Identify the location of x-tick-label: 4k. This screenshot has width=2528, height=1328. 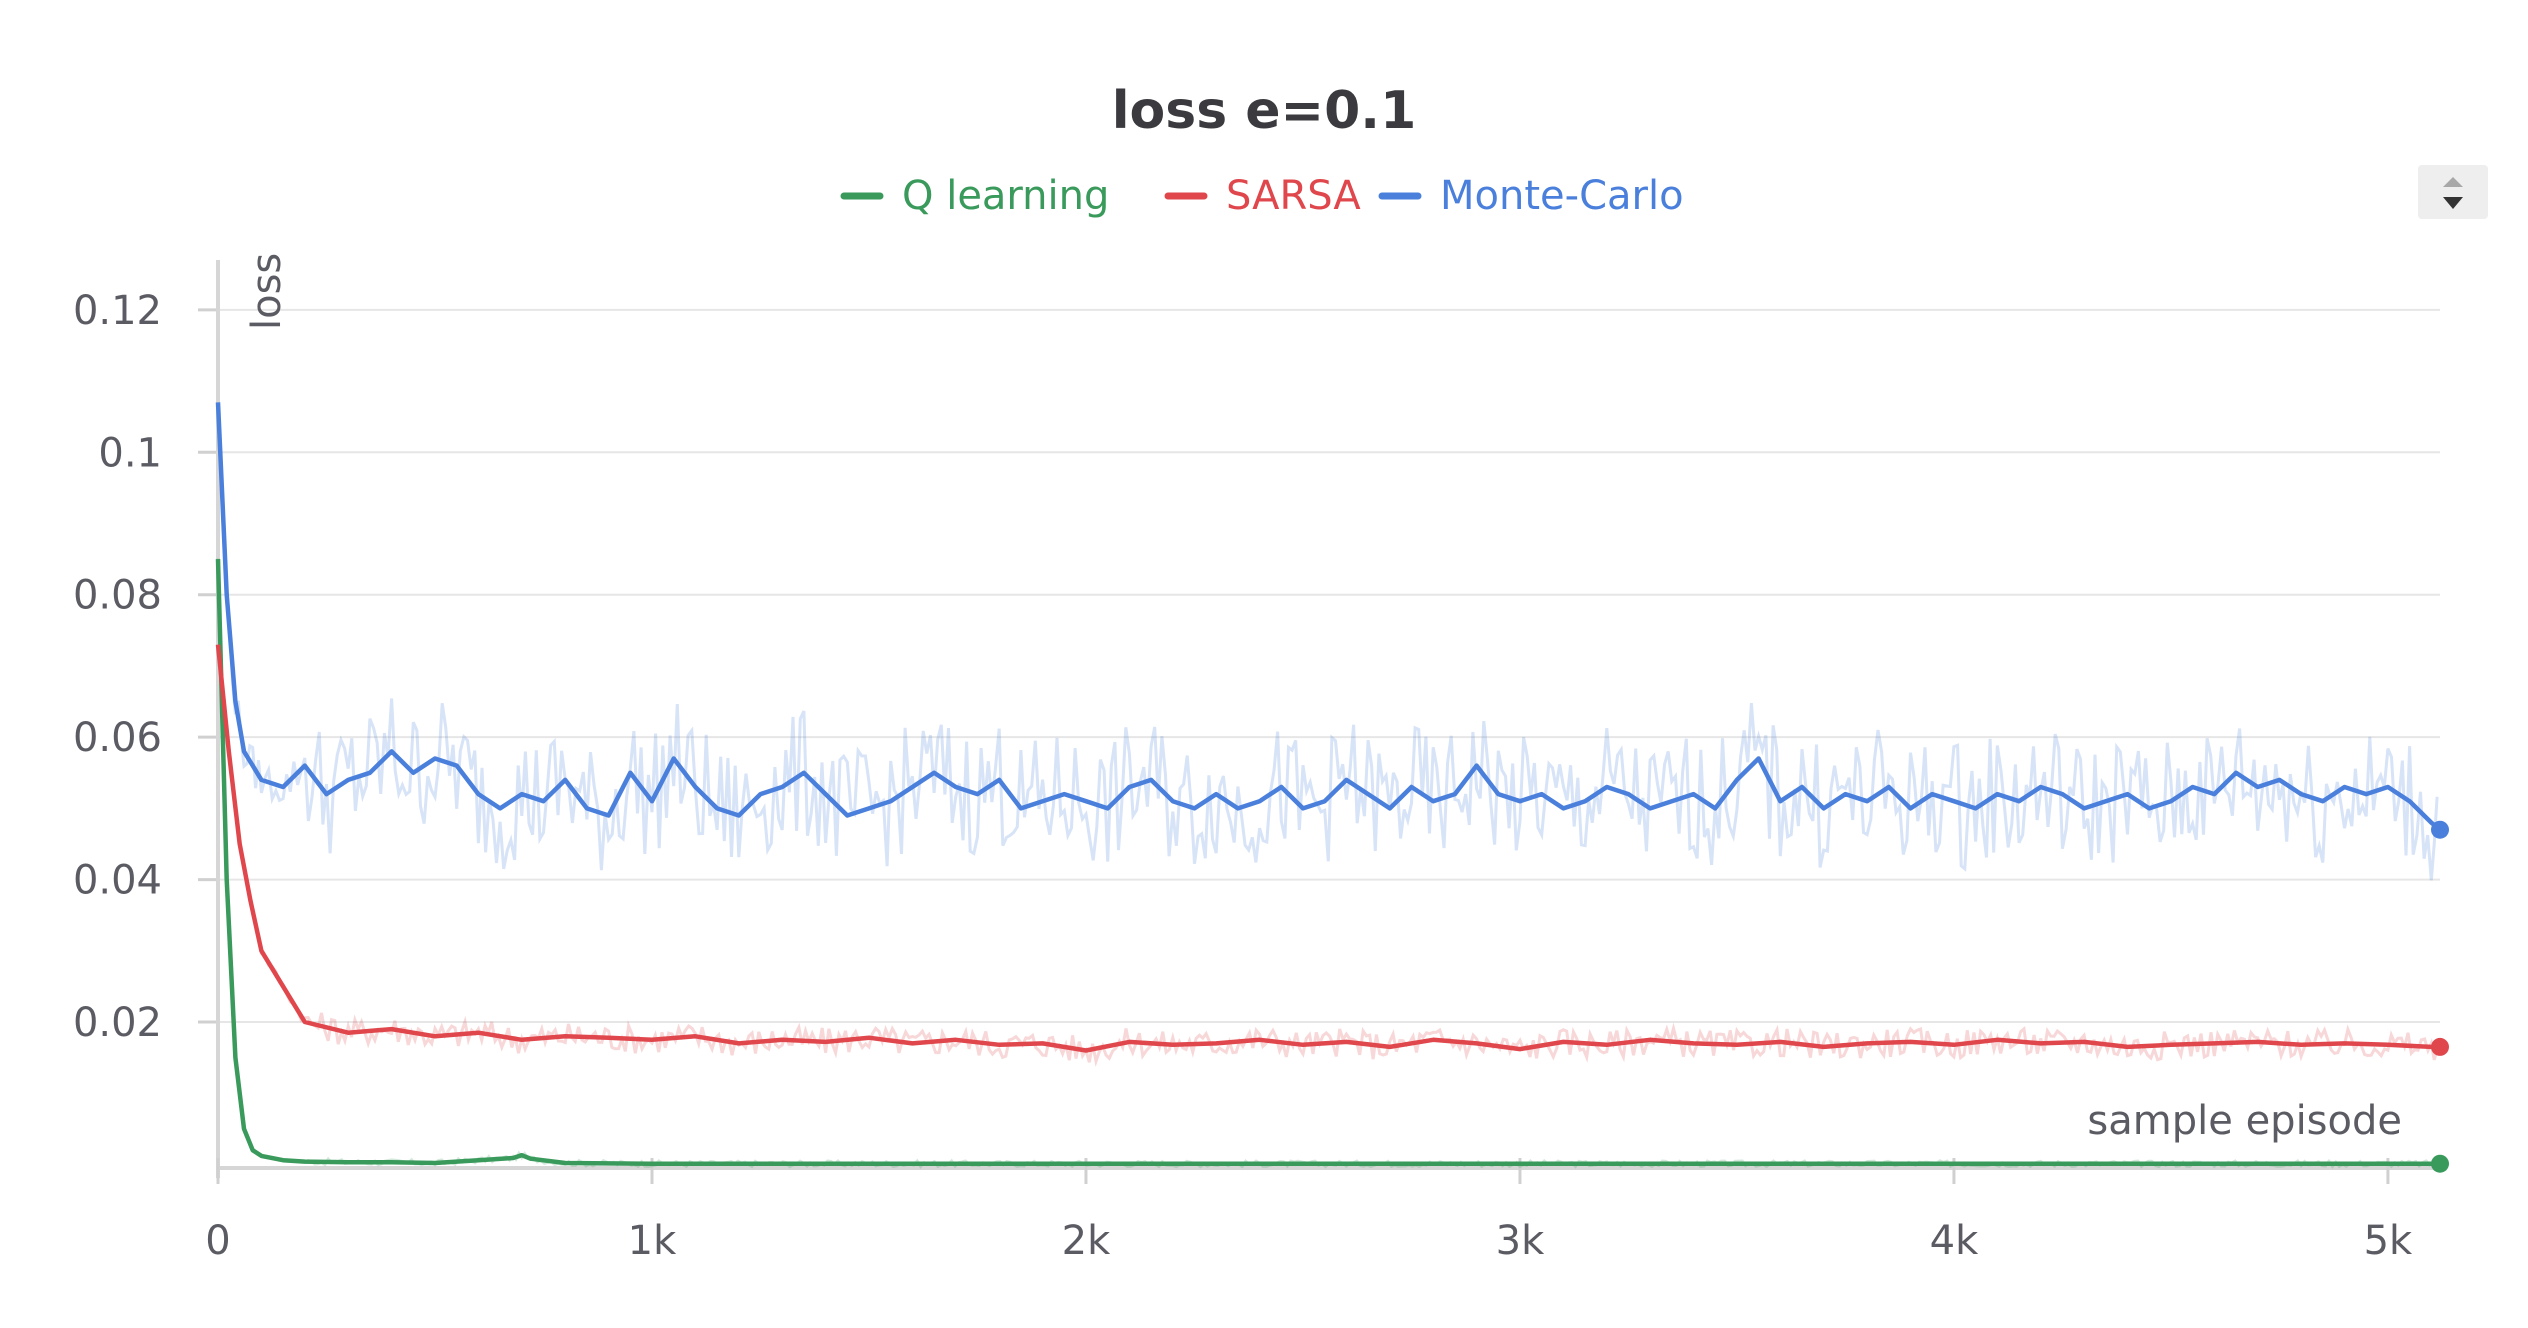
(1954, 1241).